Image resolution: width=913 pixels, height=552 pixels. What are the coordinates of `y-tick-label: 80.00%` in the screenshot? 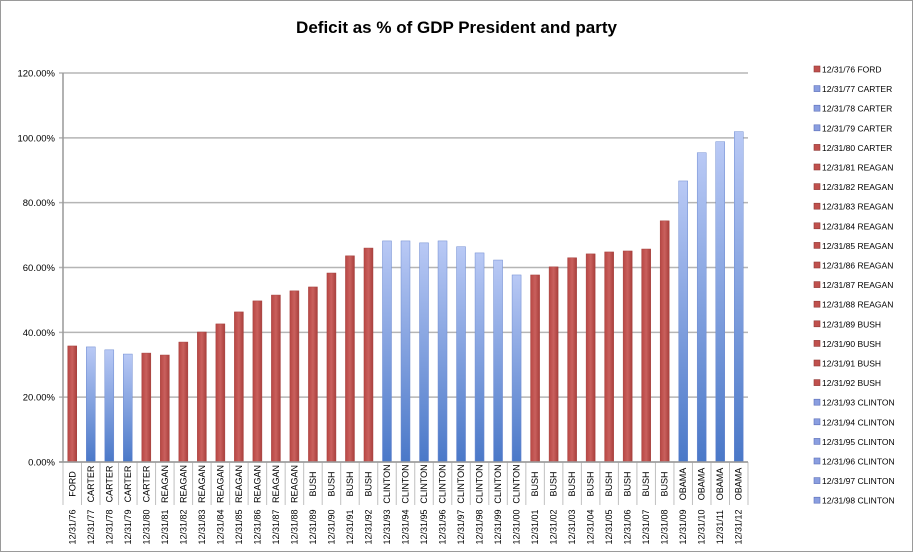 It's located at (39, 203).